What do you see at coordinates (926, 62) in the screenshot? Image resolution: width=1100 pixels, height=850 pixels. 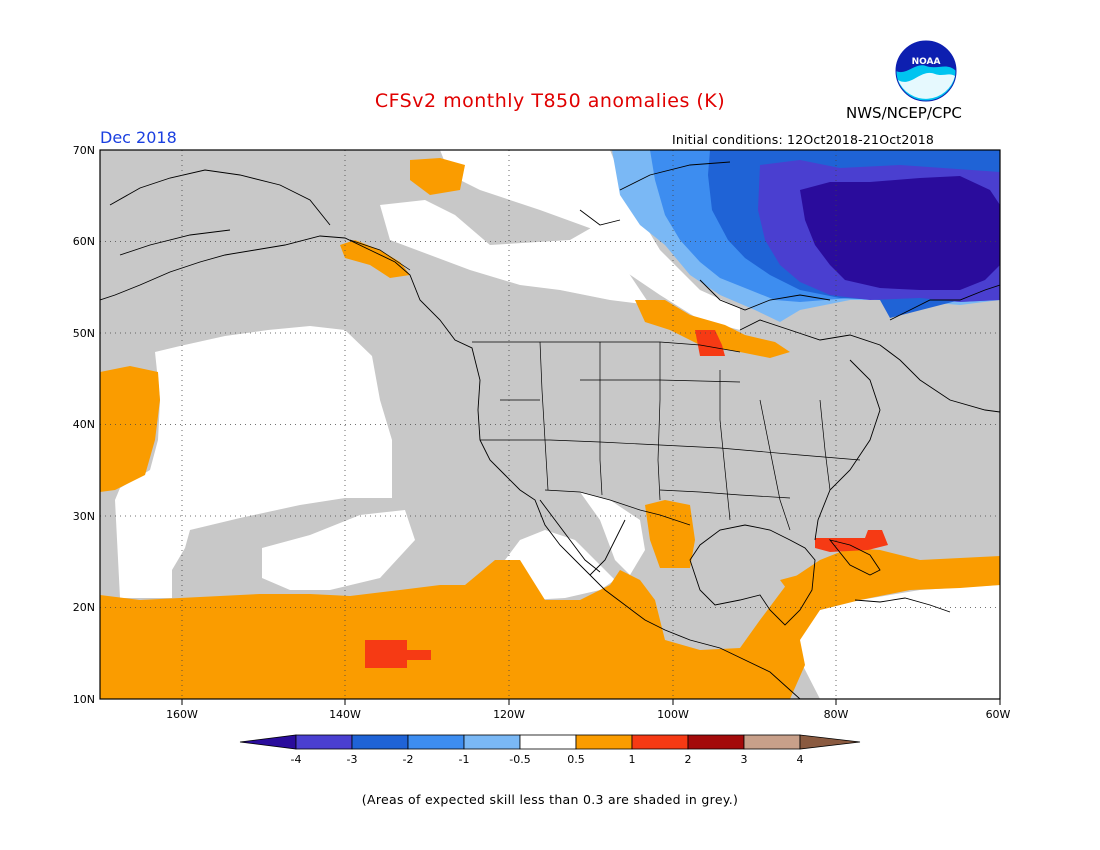 I see `noaa-logo-text: NOAA` at bounding box center [926, 62].